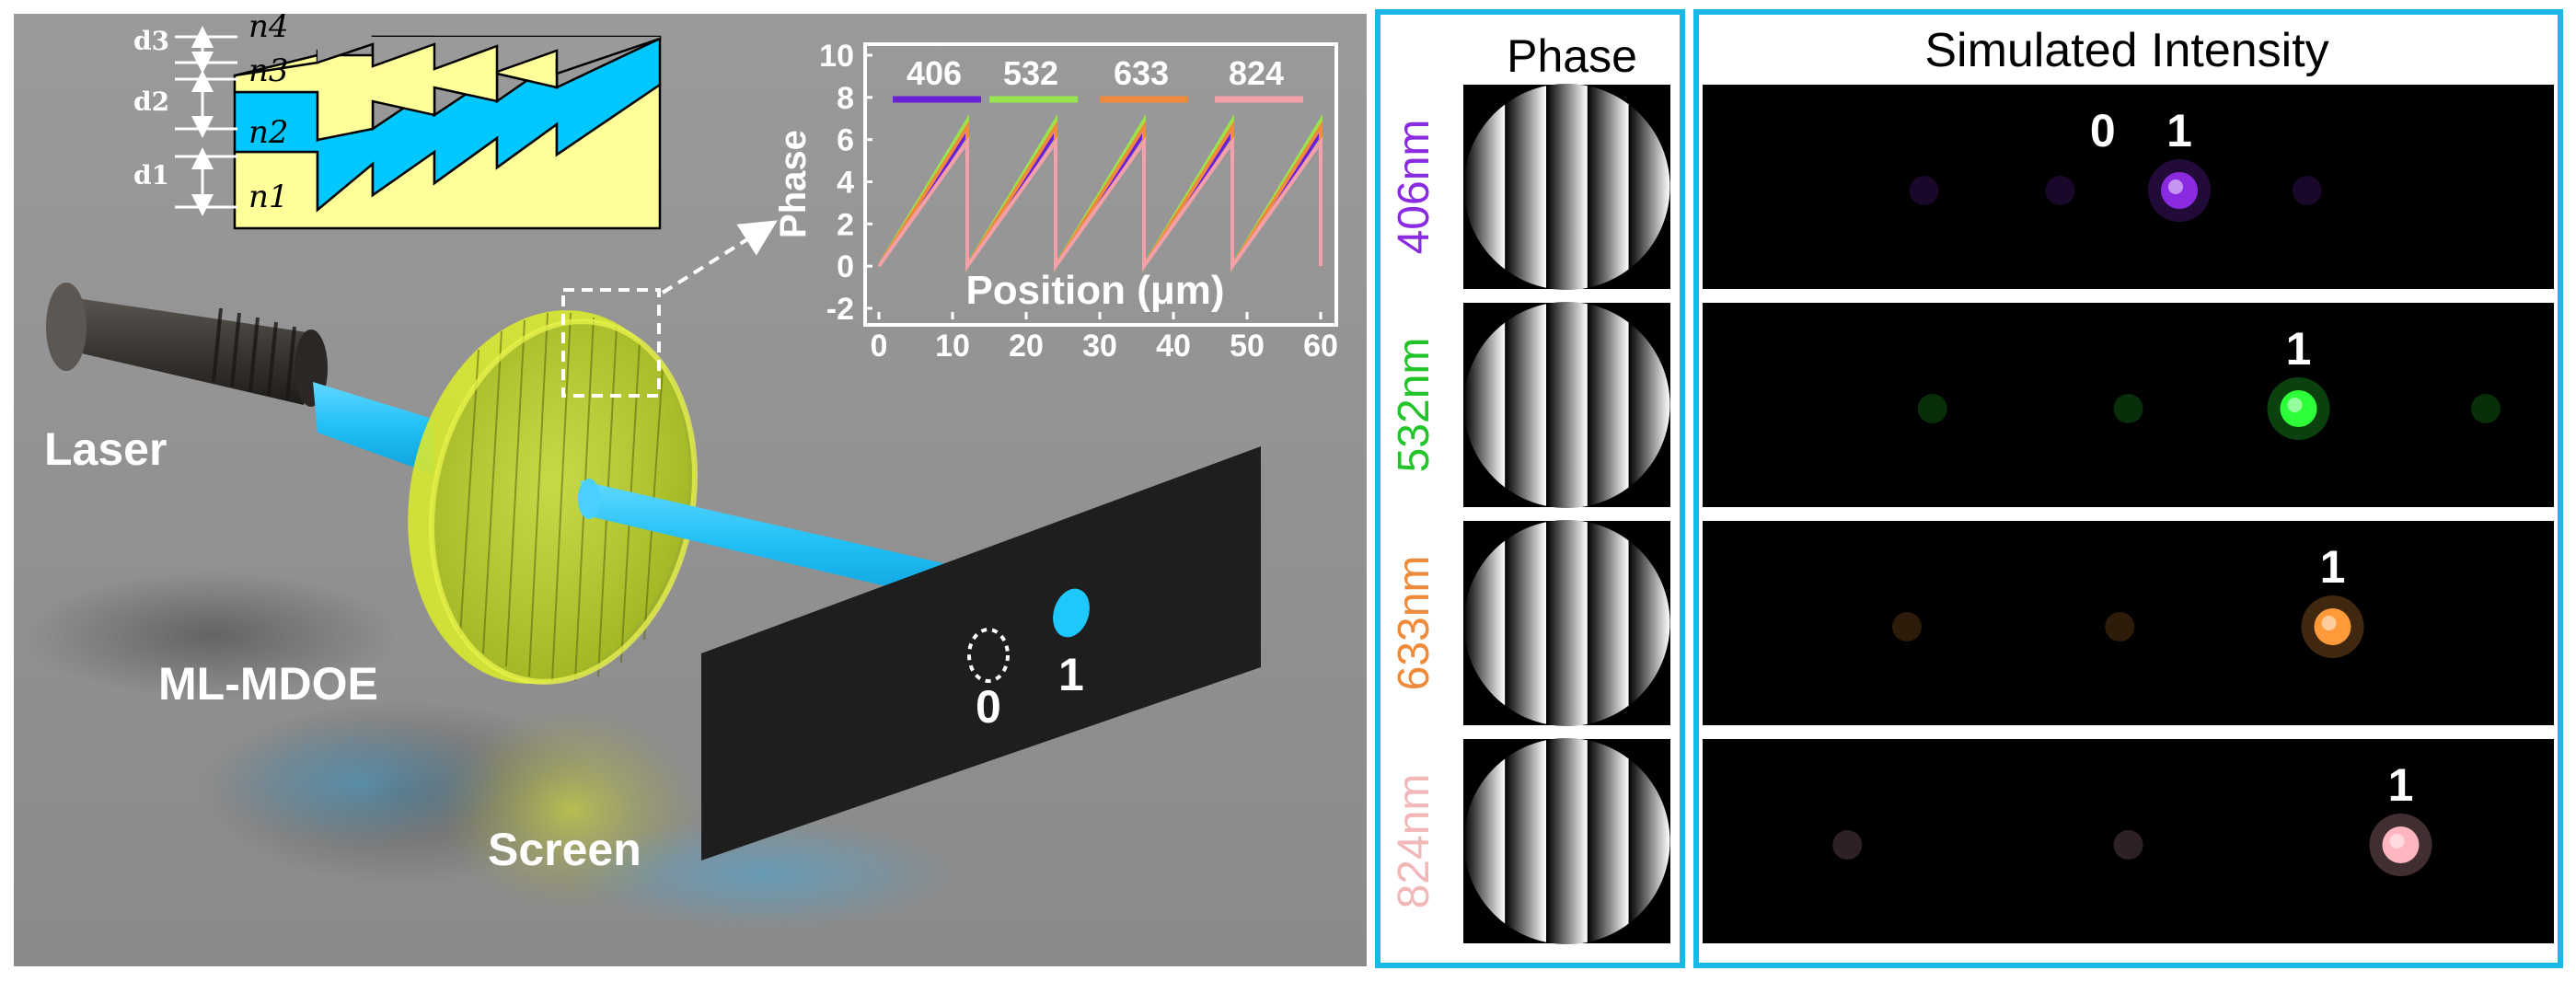  I want to click on chart-lines, so click(1100, 193).